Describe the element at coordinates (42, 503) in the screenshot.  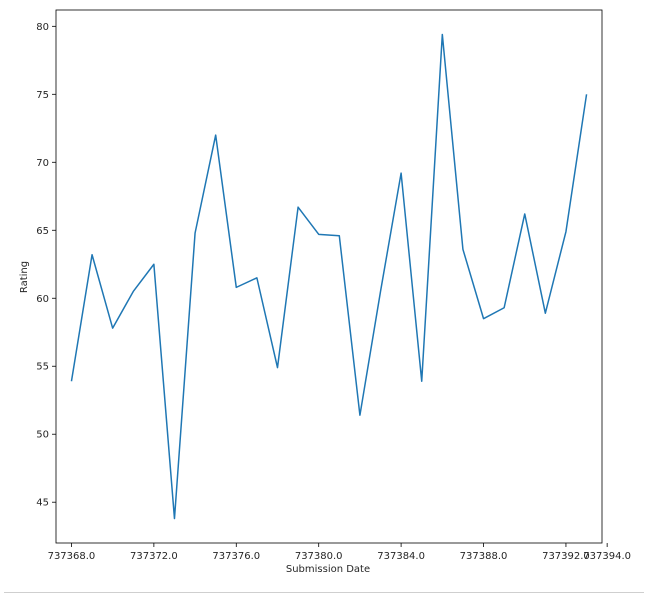
I see `y-tick-label: 45` at that location.